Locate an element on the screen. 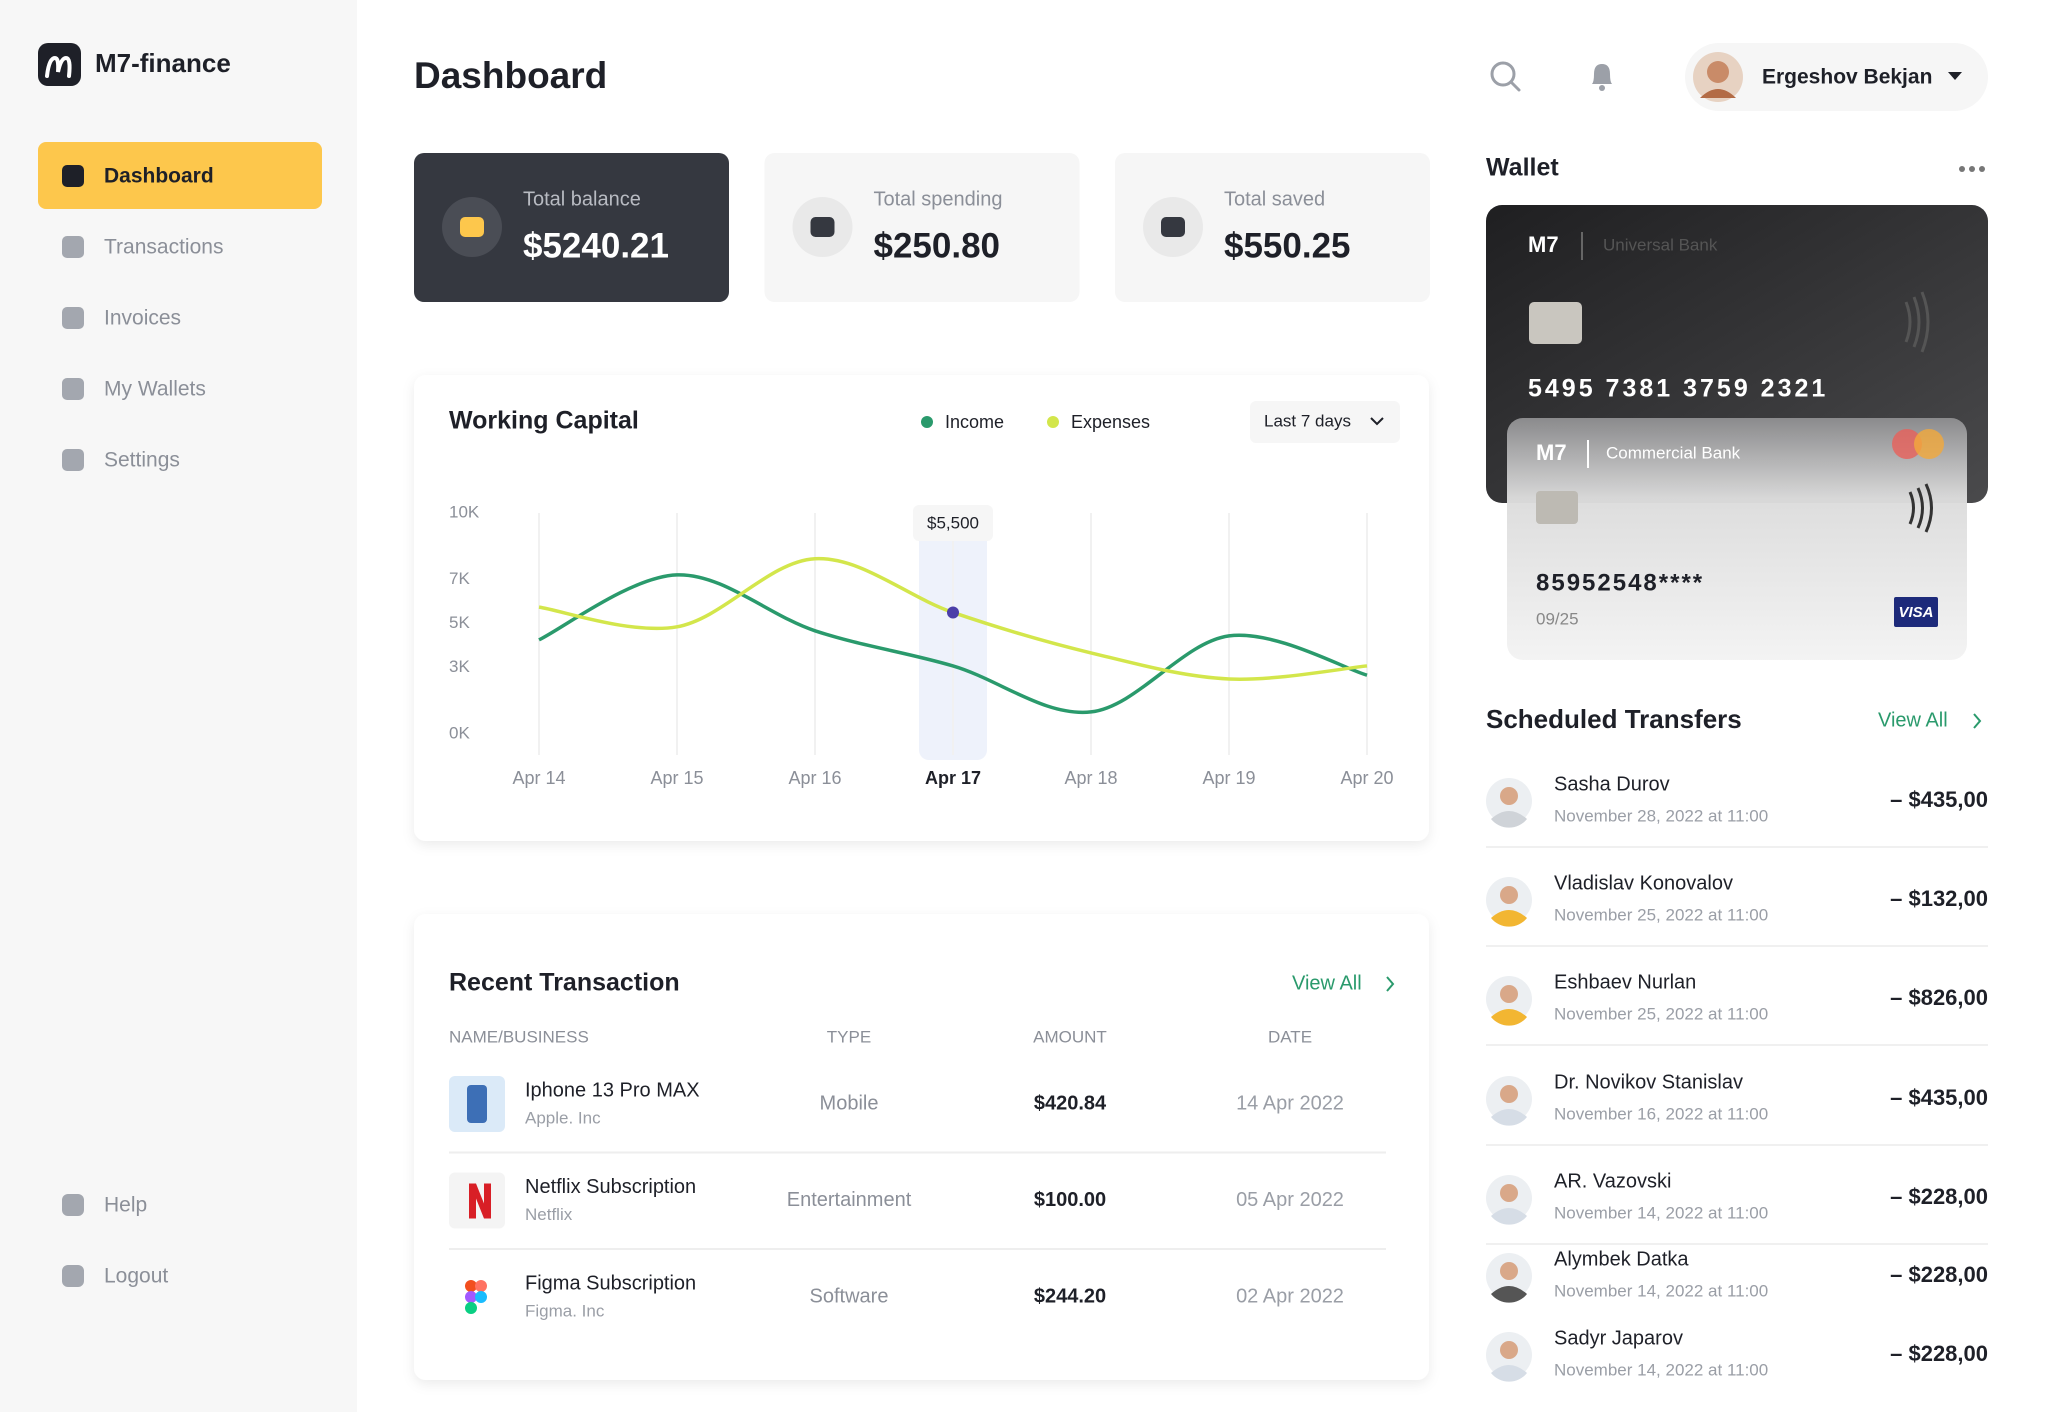 This screenshot has width=2048, height=1412. contactless-icon is located at coordinates (1920, 508).